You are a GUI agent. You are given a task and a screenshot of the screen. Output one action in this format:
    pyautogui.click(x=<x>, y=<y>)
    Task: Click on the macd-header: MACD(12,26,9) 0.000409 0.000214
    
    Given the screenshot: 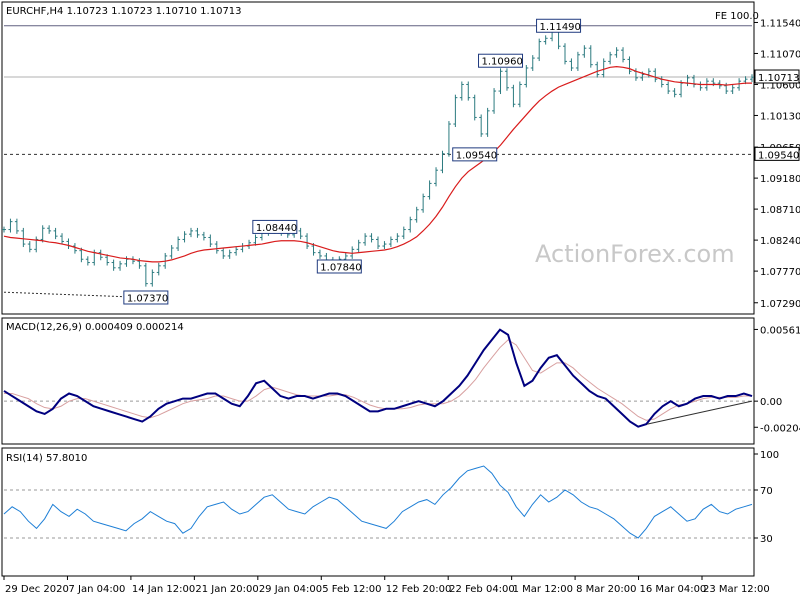 What is the action you would take?
    pyautogui.click(x=95, y=327)
    